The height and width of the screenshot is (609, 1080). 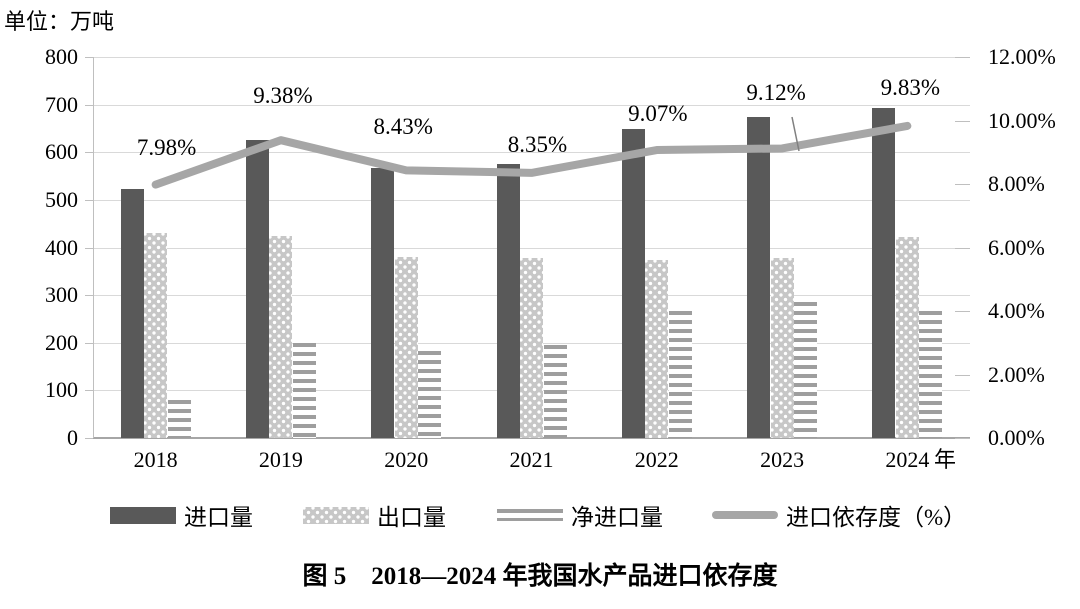 What do you see at coordinates (806, 370) in the screenshot?
I see `bar-净进口量-2023` at bounding box center [806, 370].